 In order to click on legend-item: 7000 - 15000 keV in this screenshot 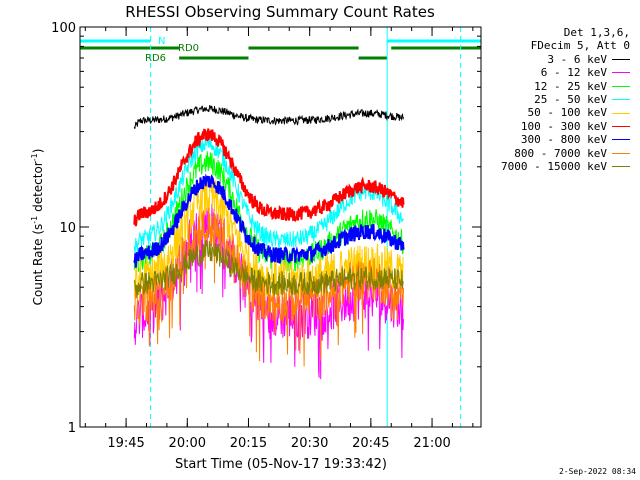, I will do `click(565, 166)`.